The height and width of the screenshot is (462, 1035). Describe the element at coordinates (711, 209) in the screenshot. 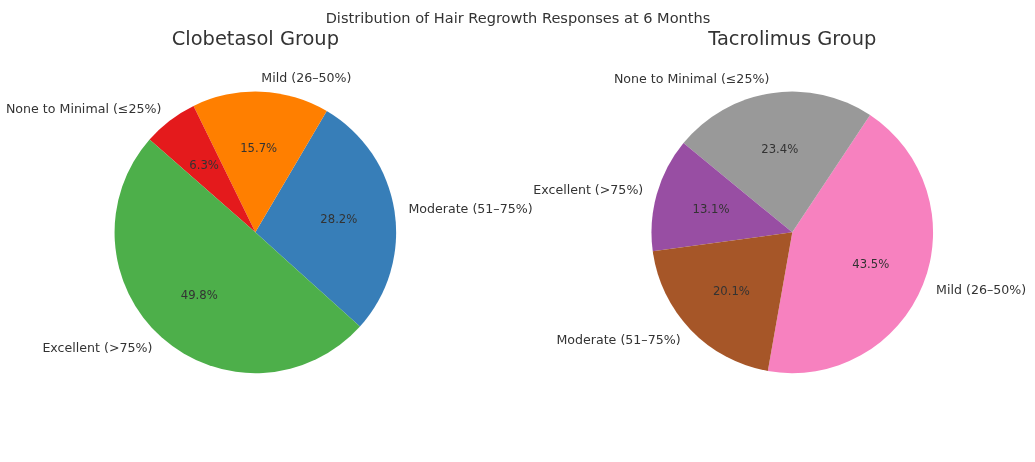

I see `data-label: 13.1%` at that location.